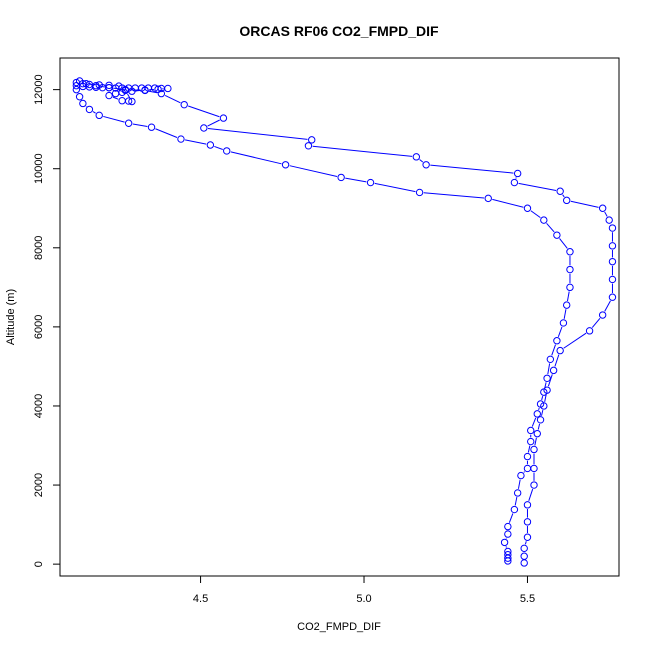 The height and width of the screenshot is (650, 650). Describe the element at coordinates (364, 590) in the screenshot. I see `x-axis: 4.5 5.0 5.5` at that location.